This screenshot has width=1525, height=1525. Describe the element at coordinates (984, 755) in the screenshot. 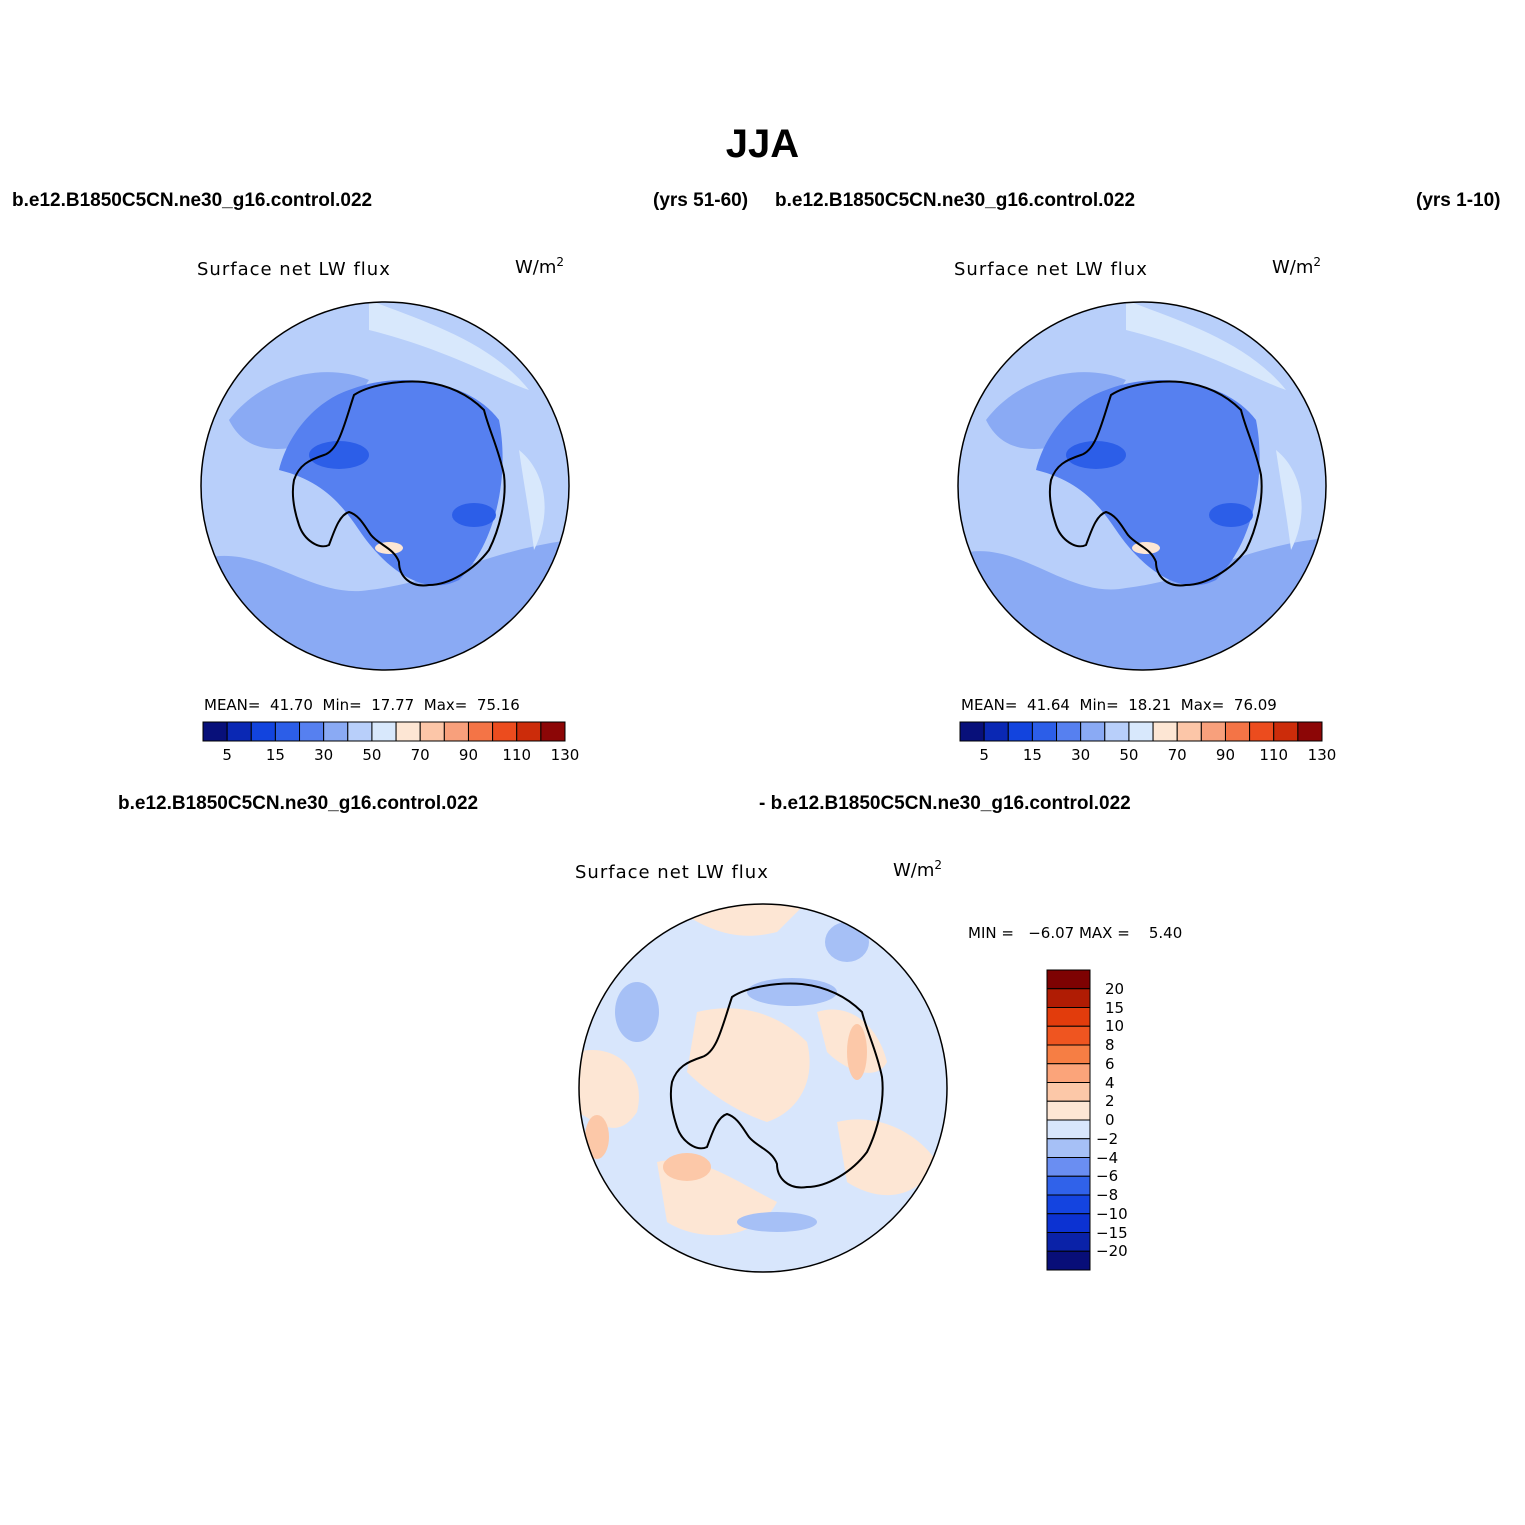

I see `colorbar-tick-label: 5` at that location.